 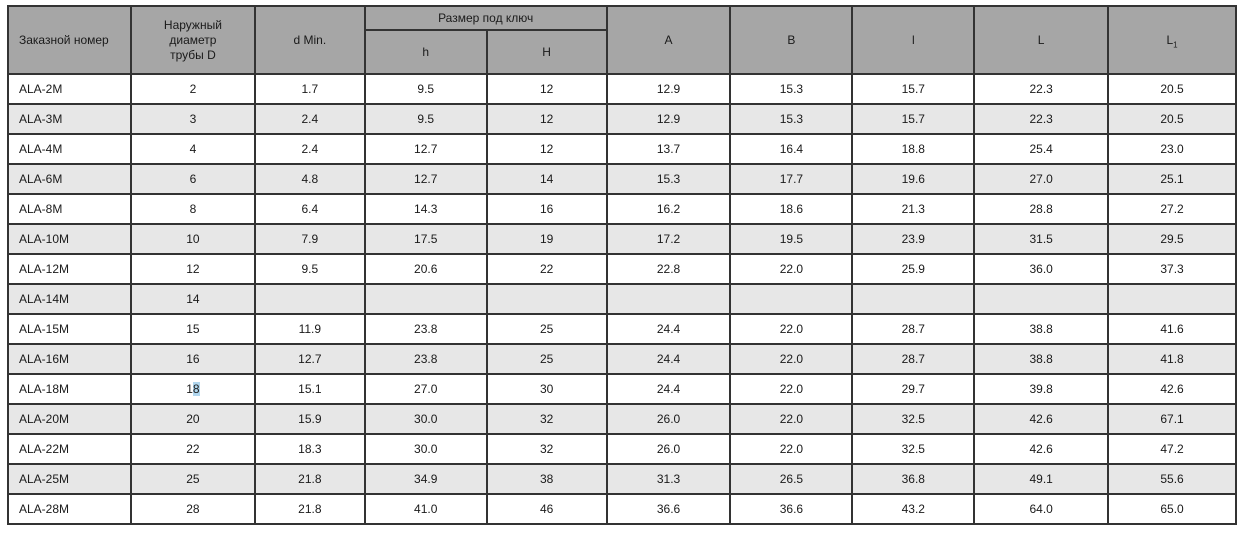 What do you see at coordinates (69, 149) in the screenshot?
I see `order-number-cell: ALA-4M` at bounding box center [69, 149].